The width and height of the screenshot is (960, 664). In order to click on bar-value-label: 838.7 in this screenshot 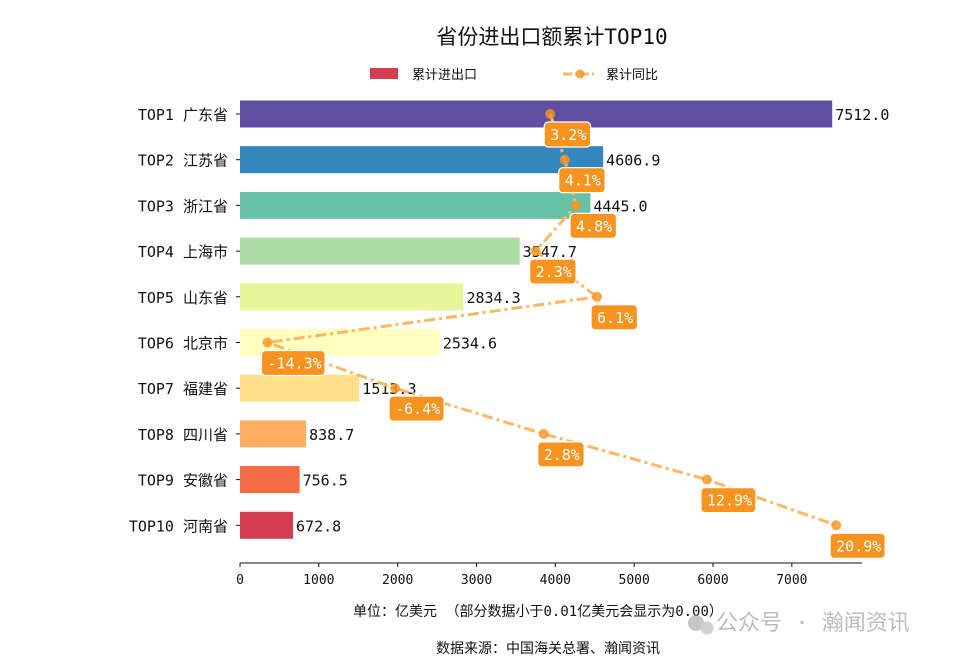, I will do `click(331, 435)`.